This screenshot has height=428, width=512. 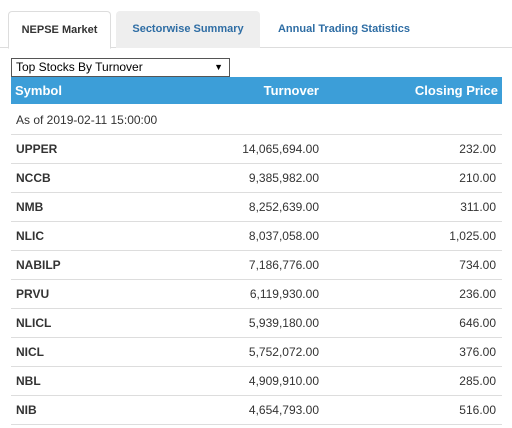 I want to click on table-row: NBL 4,909,910.00 285.00, so click(x=256, y=381).